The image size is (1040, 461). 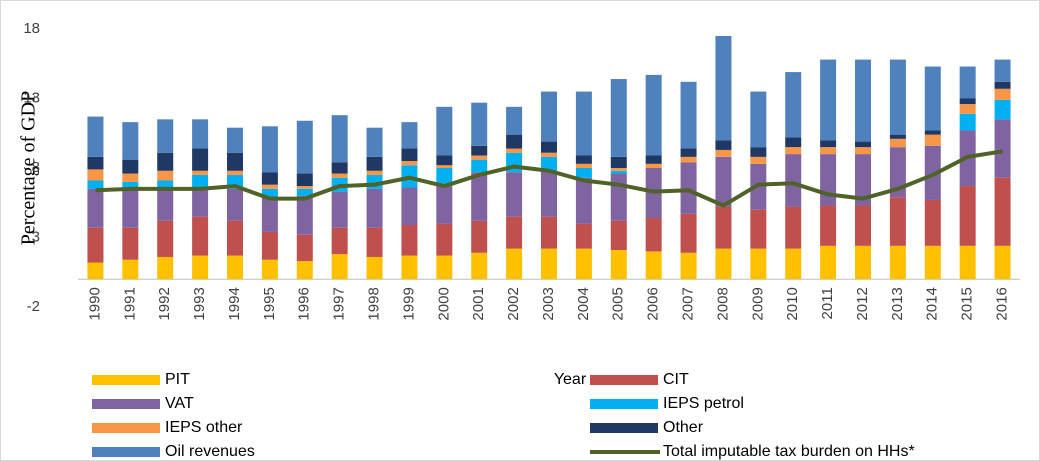 I want to click on x-tick-label: 1999, so click(x=408, y=303).